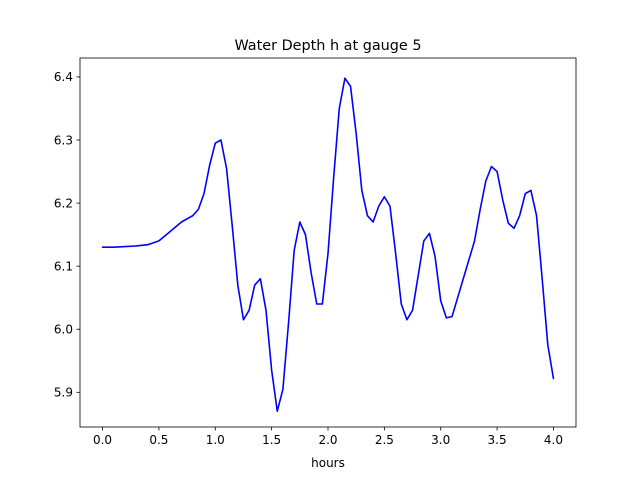 The height and width of the screenshot is (480, 640). I want to click on x-tick-label: 2.0, so click(327, 440).